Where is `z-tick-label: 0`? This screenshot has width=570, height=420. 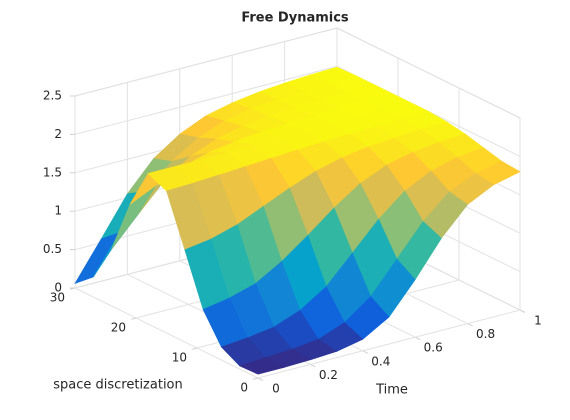
z-tick-label: 0 is located at coordinates (58, 288).